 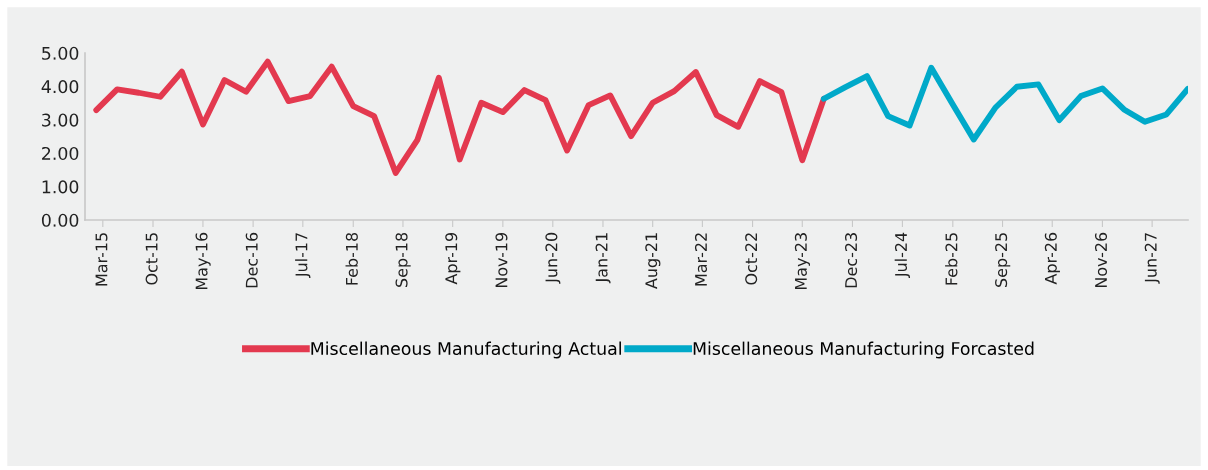 What do you see at coordinates (60, 220) in the screenshot?
I see `y-tick-label: 0.00` at bounding box center [60, 220].